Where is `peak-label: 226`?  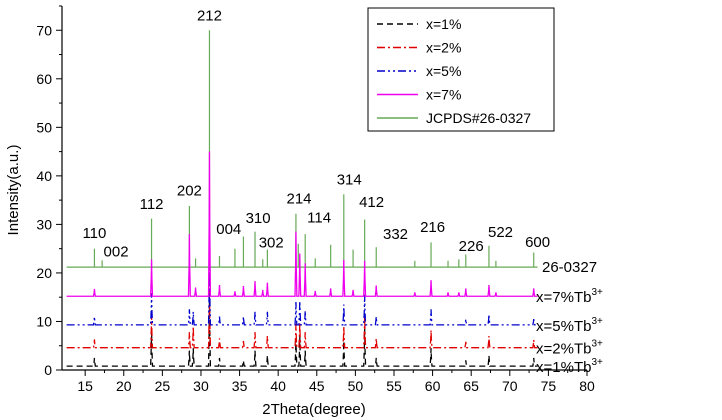
peak-label: 226 is located at coordinates (471, 246).